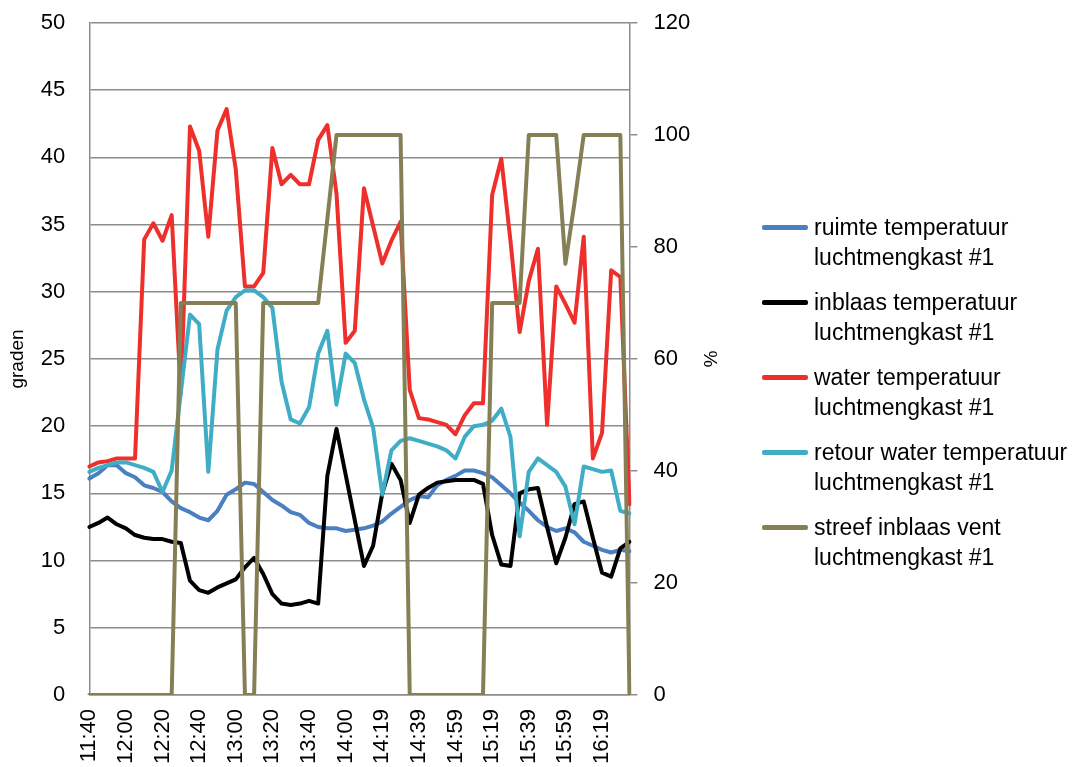  What do you see at coordinates (53, 559) in the screenshot?
I see `y-tick-label: 10` at bounding box center [53, 559].